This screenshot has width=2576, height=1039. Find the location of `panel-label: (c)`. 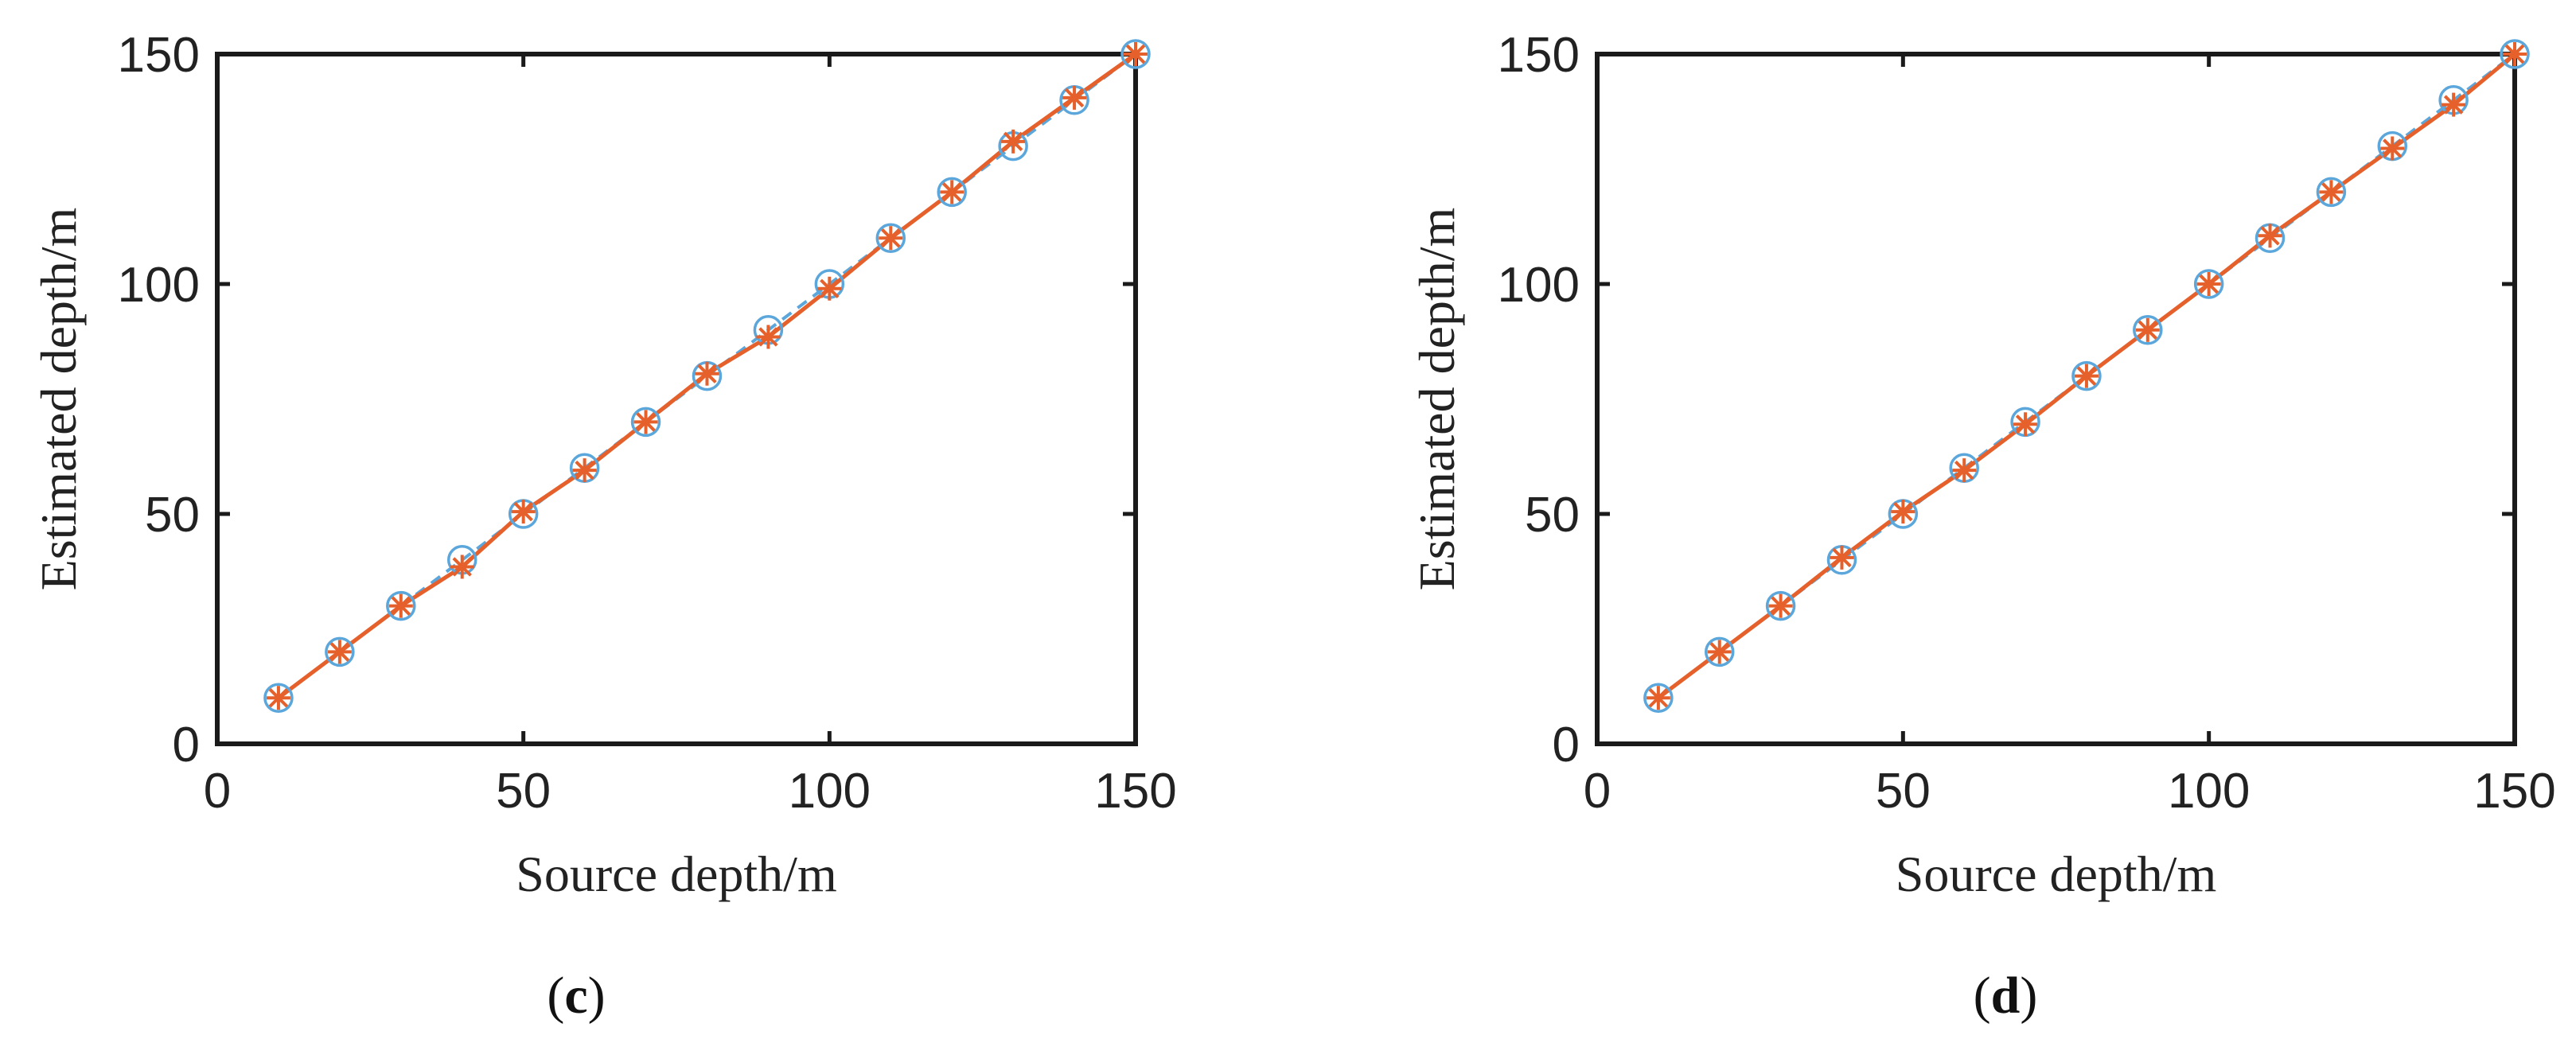

panel-label: (c) is located at coordinates (576, 996).